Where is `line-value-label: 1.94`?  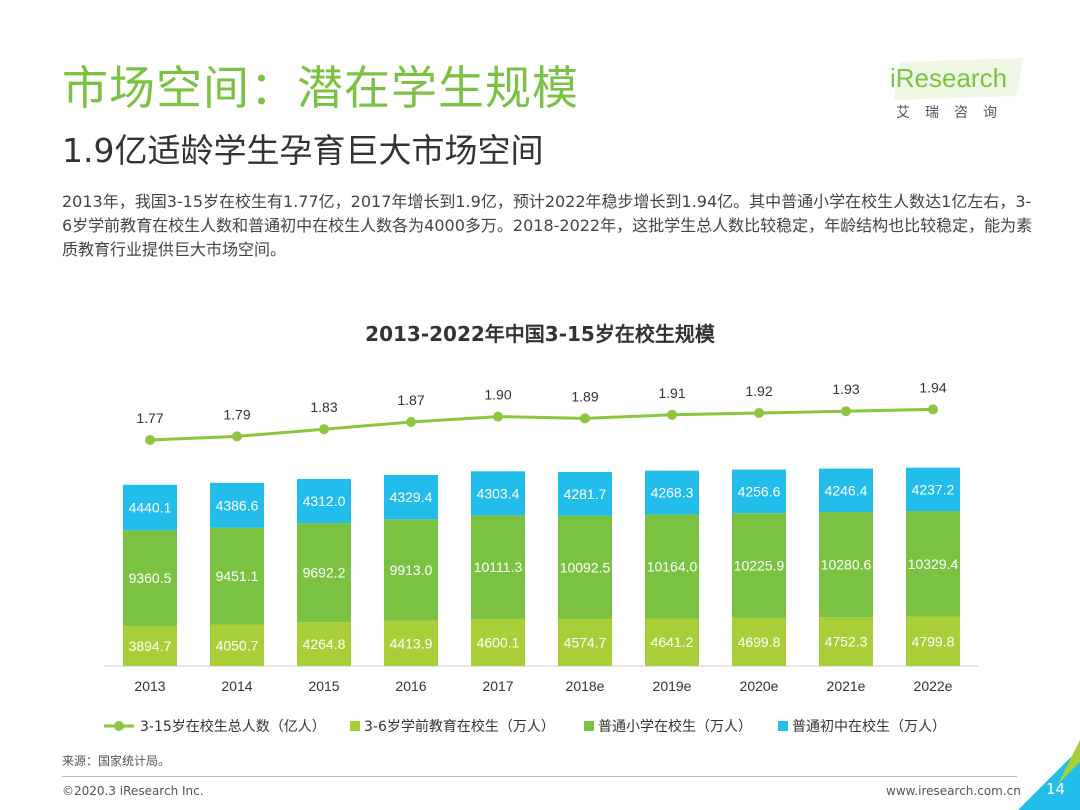
line-value-label: 1.94 is located at coordinates (932, 387).